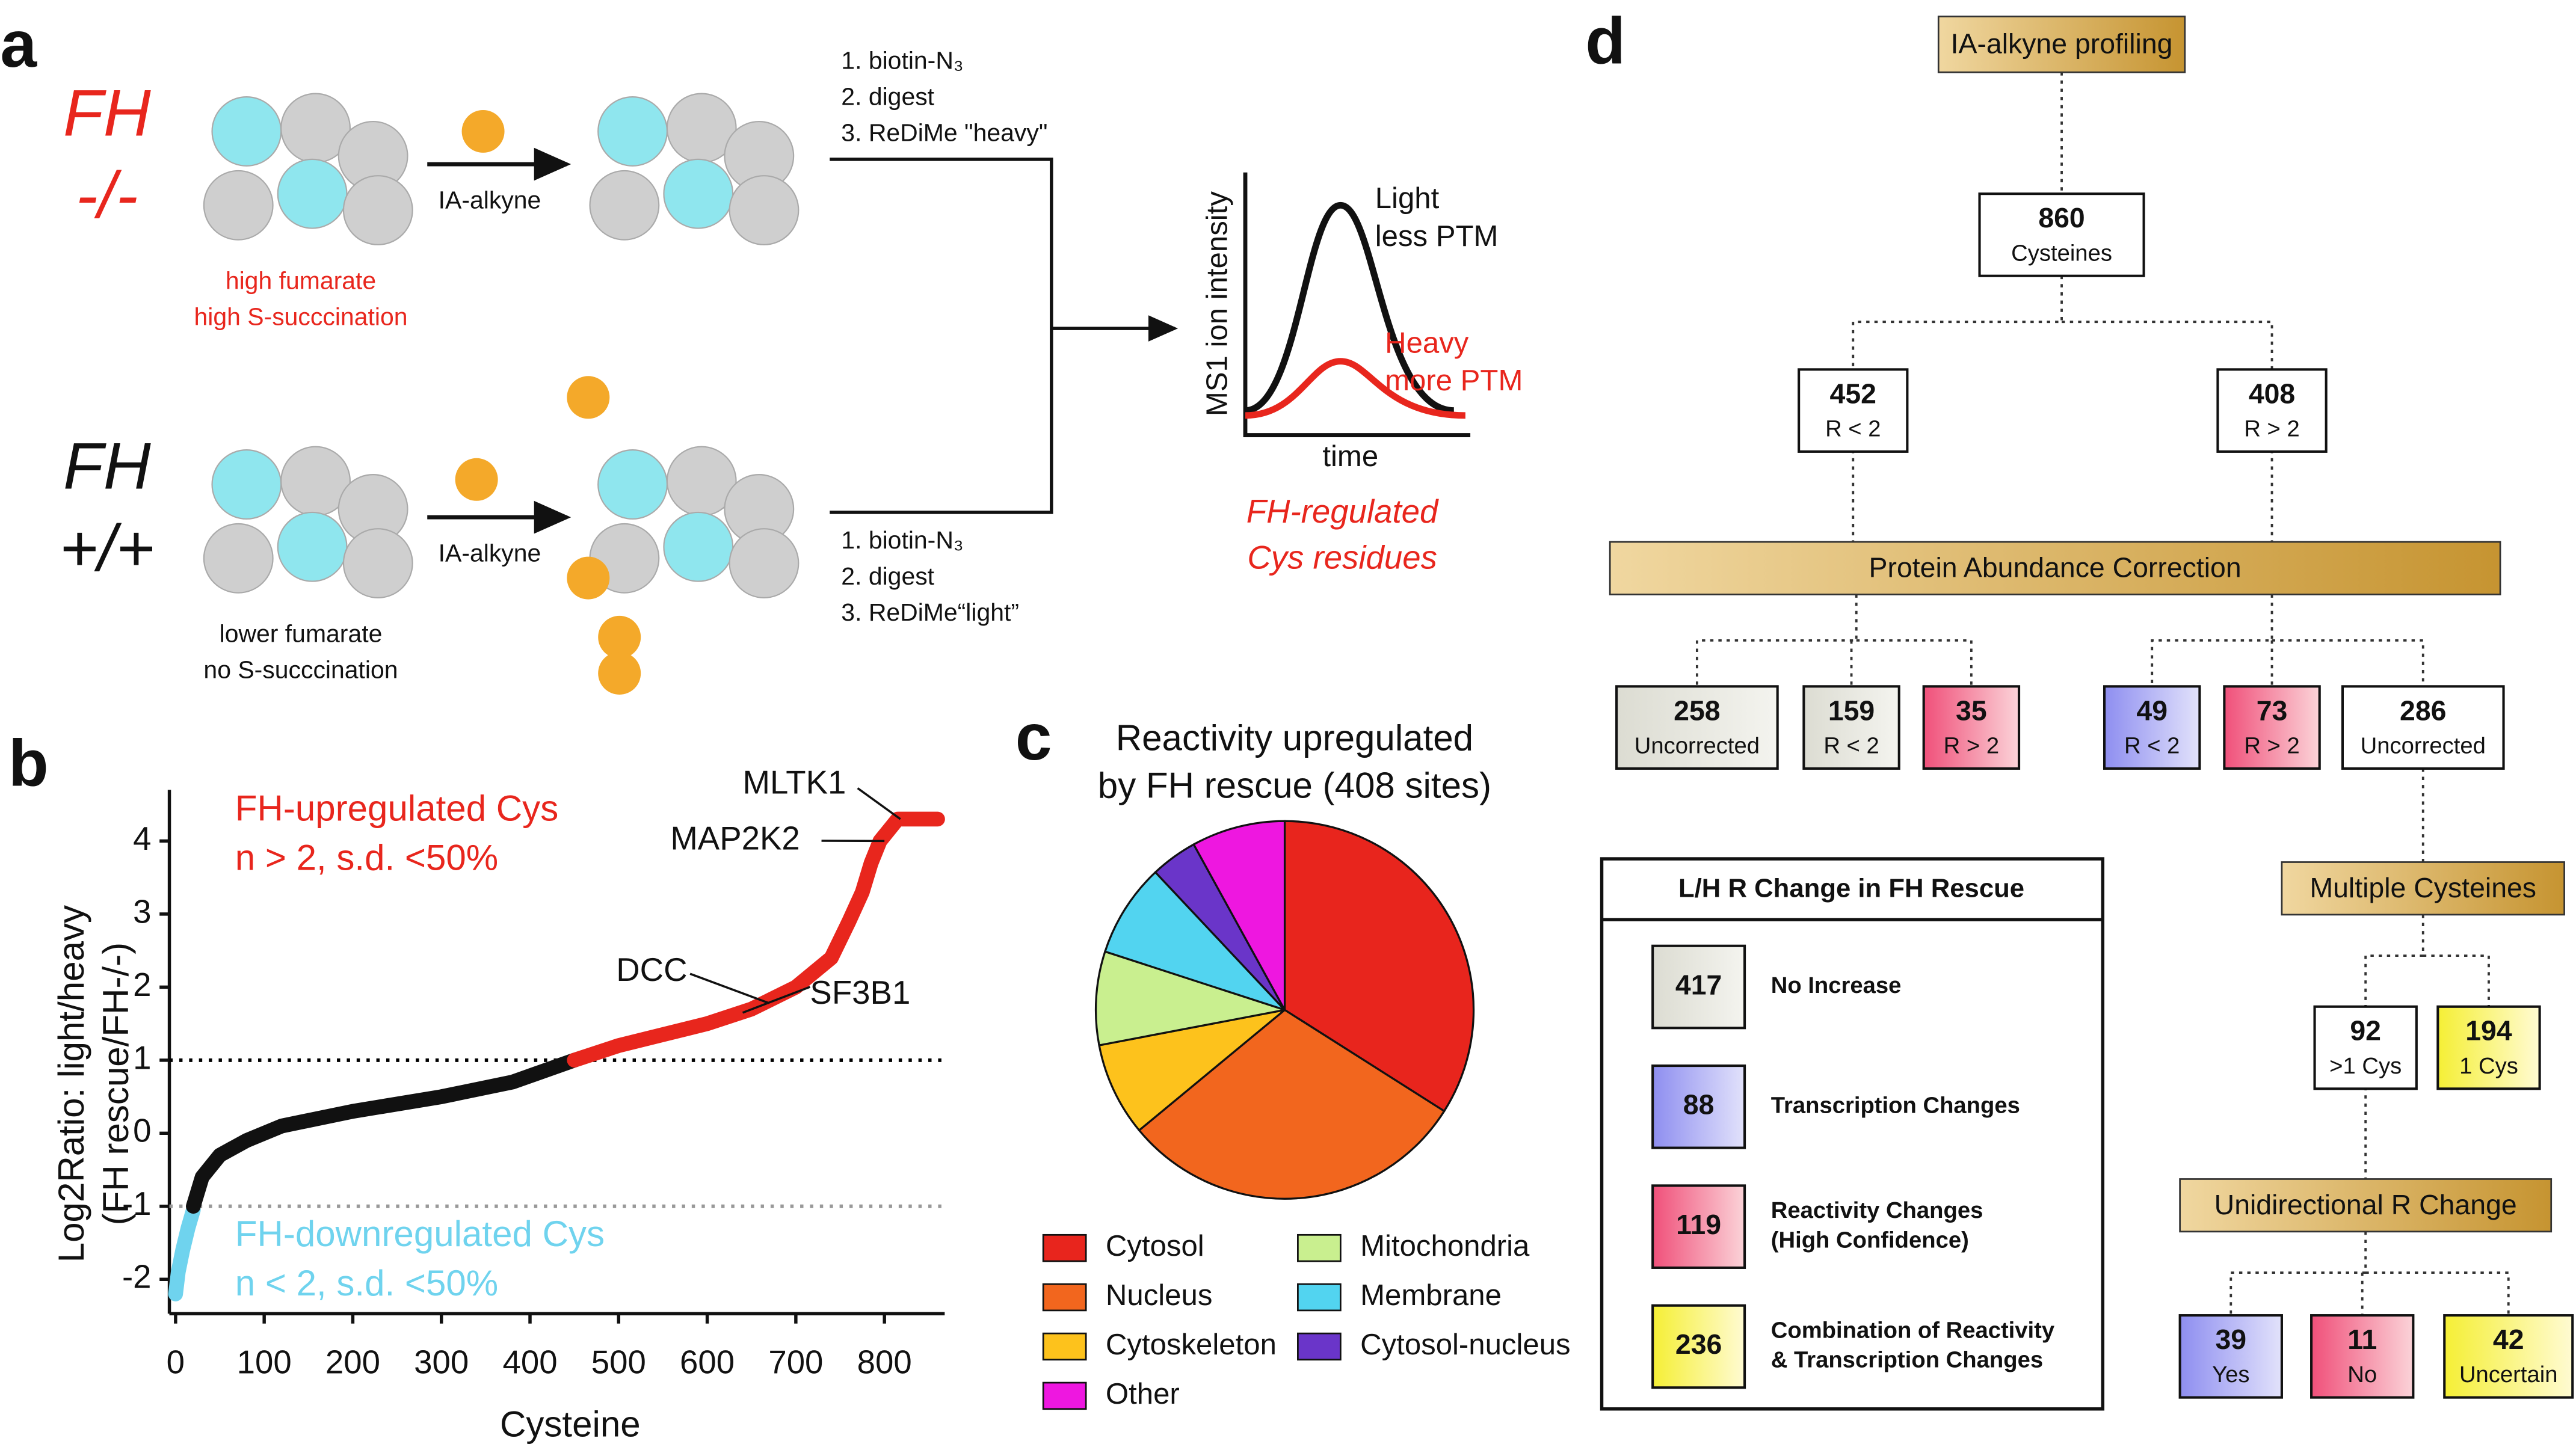 This screenshot has width=2576, height=1450. Describe the element at coordinates (137, 1203) in the screenshot. I see `y-tick-label: -1` at that location.